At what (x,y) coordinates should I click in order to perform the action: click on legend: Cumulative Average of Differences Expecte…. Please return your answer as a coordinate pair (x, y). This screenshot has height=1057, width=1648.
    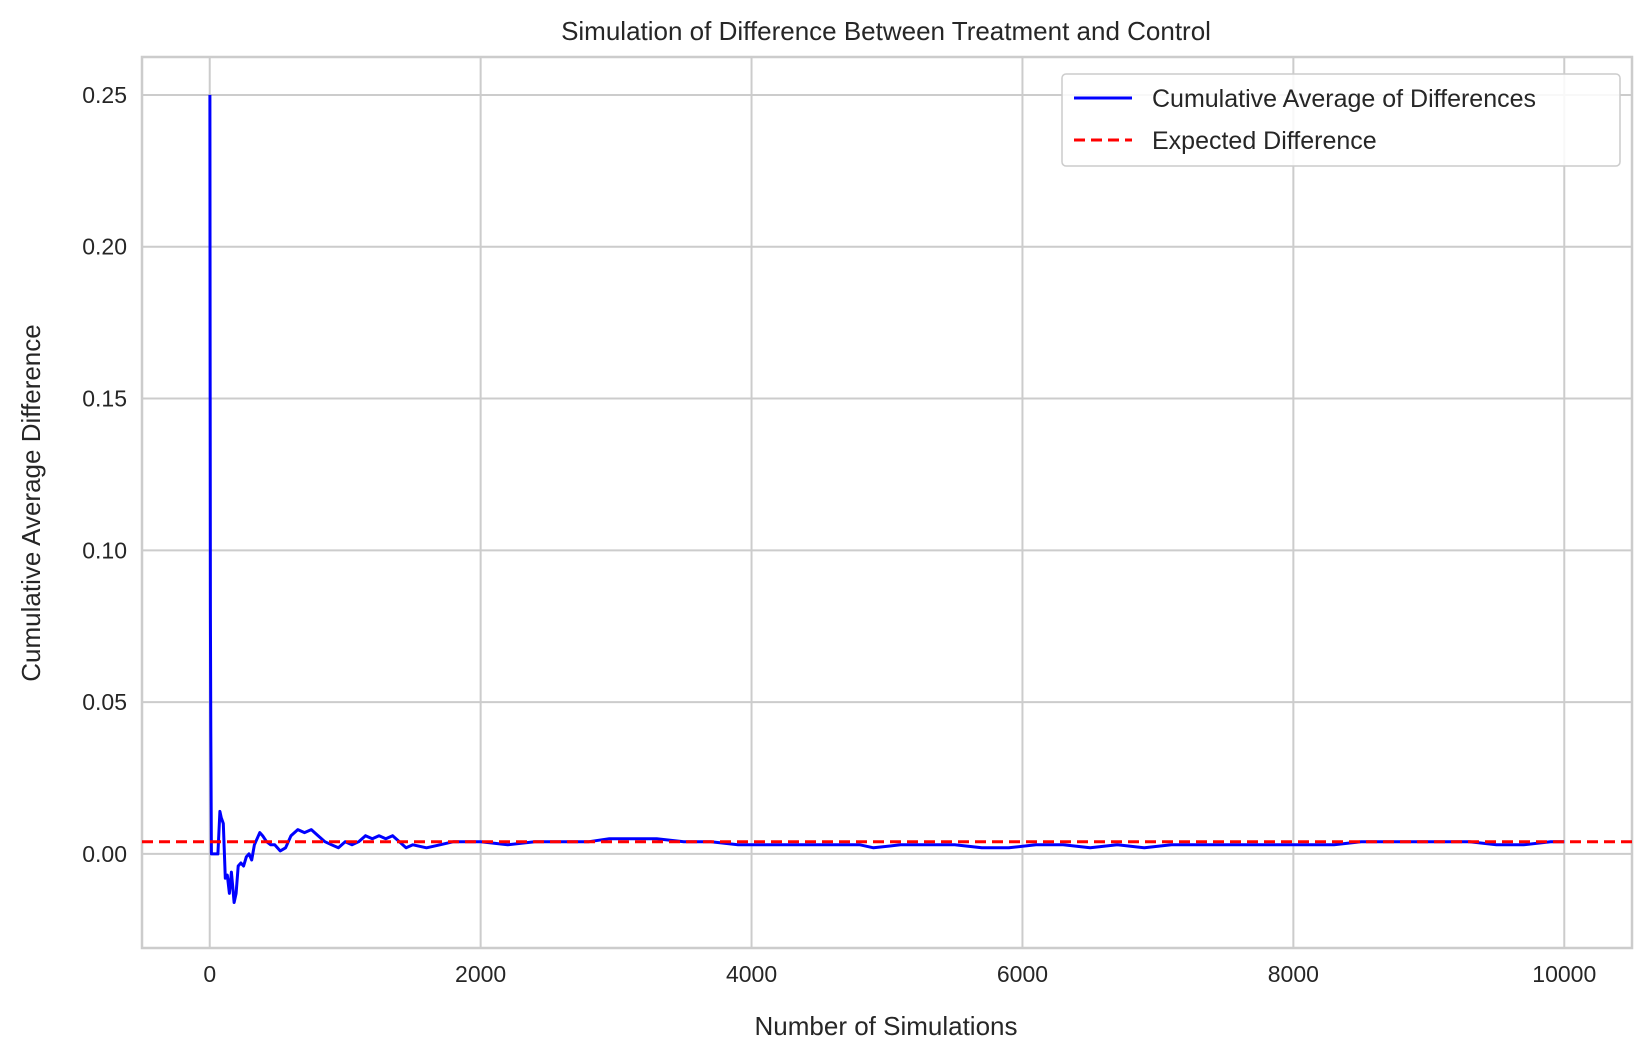
    Looking at the image, I should click on (1341, 120).